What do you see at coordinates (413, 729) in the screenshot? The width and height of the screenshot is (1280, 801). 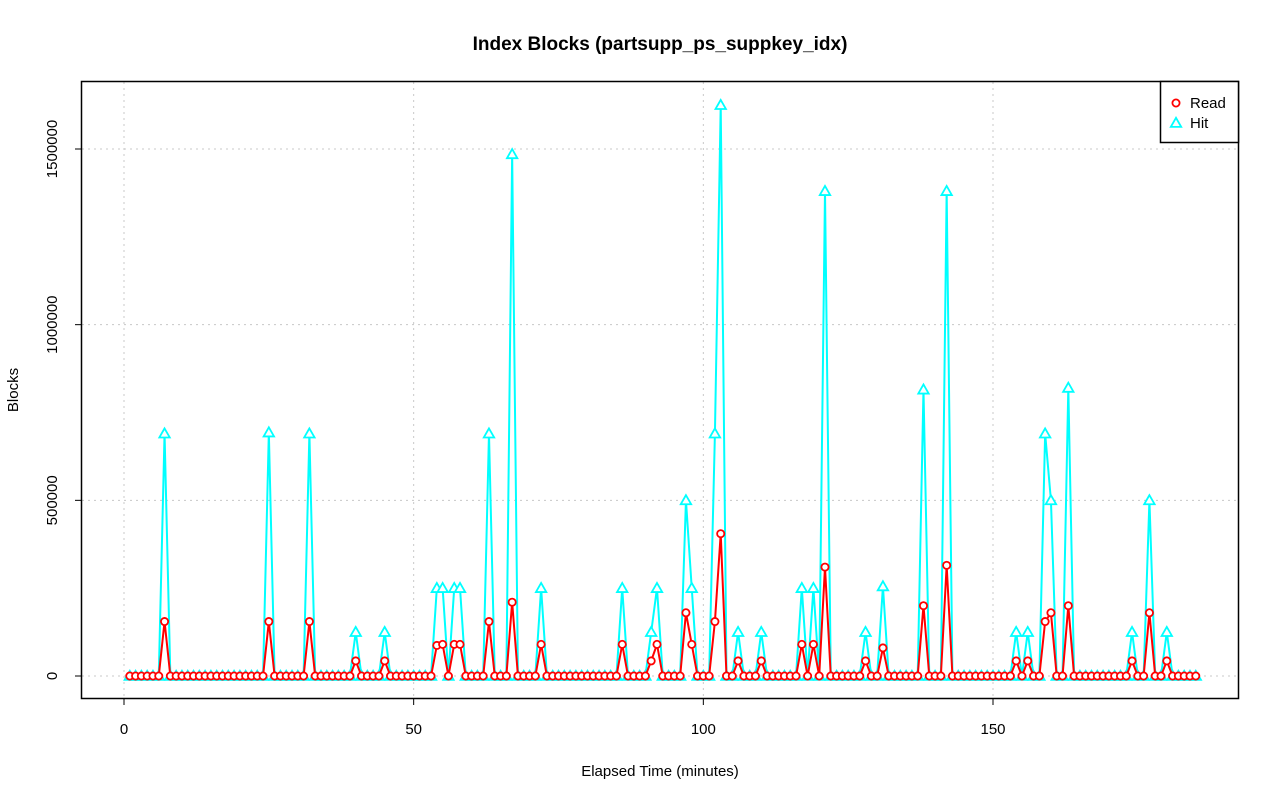 I see `x-tick-label-1: 50` at bounding box center [413, 729].